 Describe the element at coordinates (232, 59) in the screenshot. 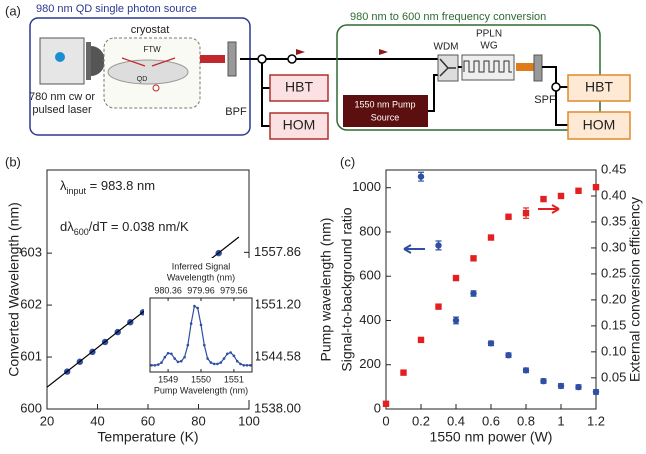

I see `filter` at that location.